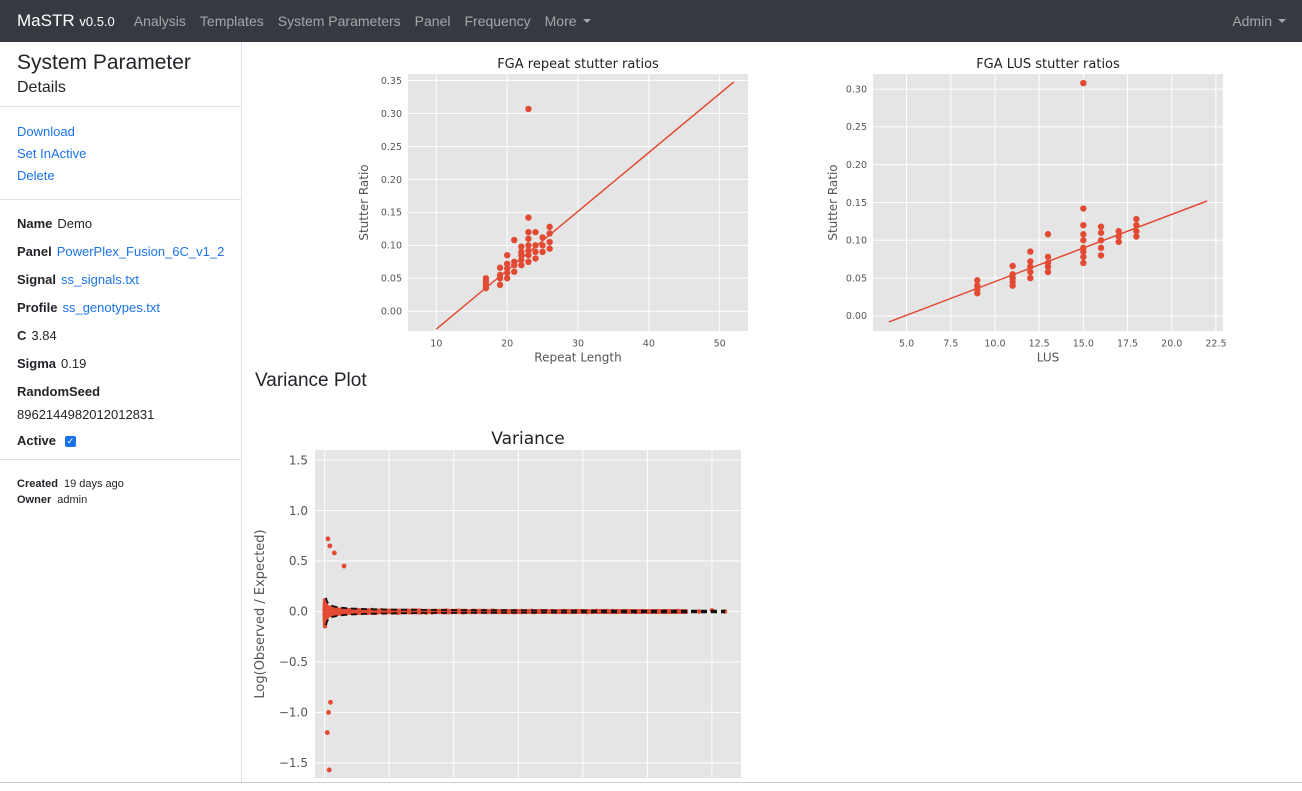 This screenshot has width=1302, height=791. I want to click on nav-frequency: Frequency, so click(497, 21).